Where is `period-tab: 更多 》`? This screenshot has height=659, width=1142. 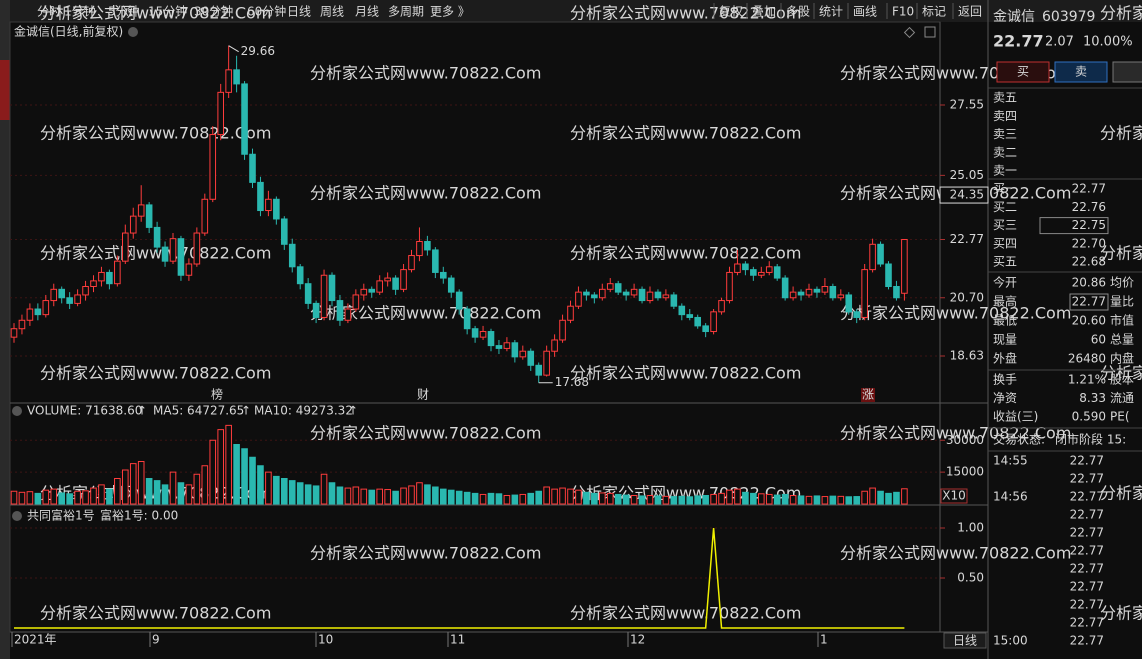 period-tab: 更多 》 is located at coordinates (450, 12).